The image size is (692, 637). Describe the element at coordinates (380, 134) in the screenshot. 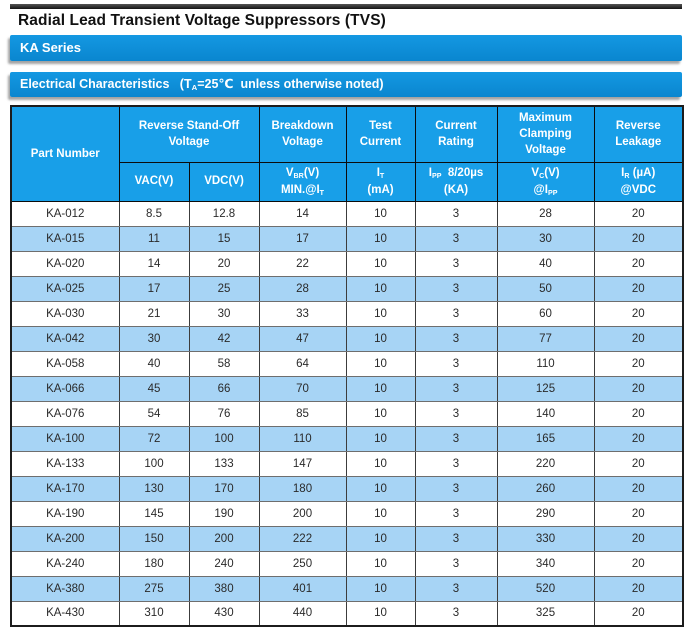

I see `col-header-test-current: Test Current` at that location.